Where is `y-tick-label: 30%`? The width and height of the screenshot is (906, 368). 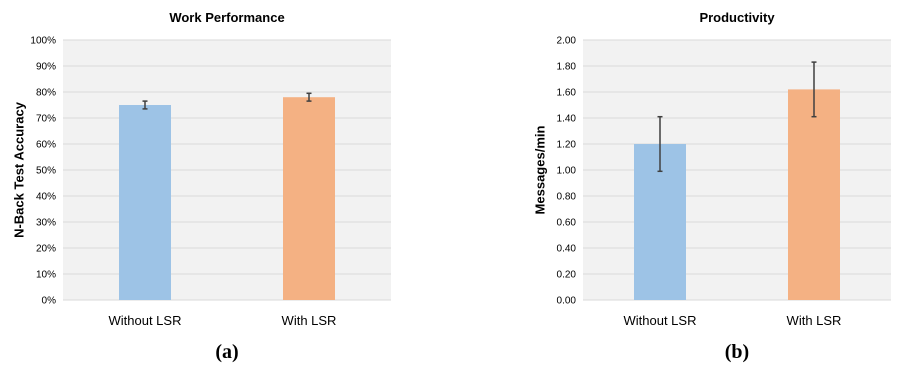 y-tick-label: 30% is located at coordinates (46, 223).